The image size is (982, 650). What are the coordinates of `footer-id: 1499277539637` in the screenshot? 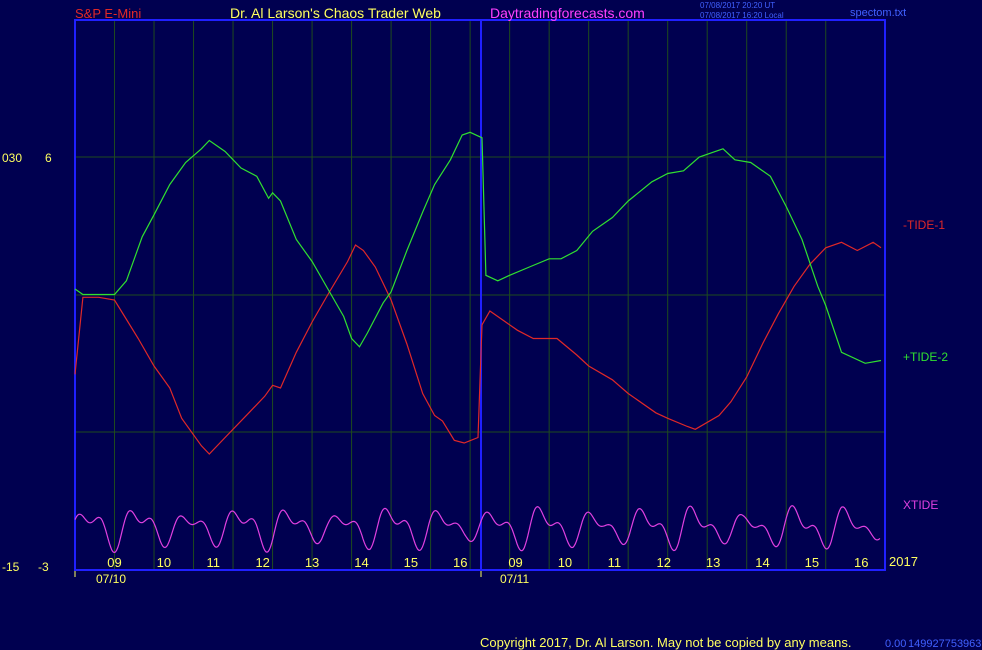 It's located at (945, 644).